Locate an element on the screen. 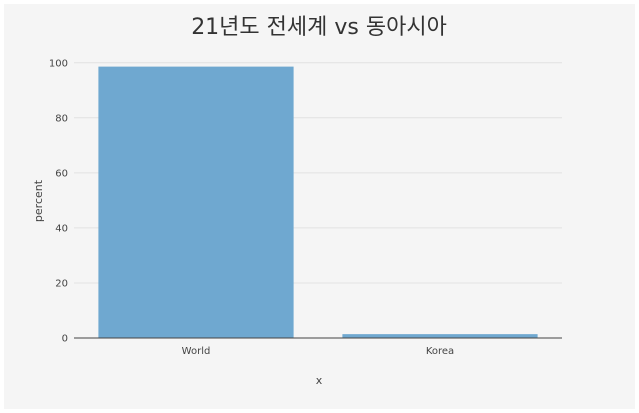 This screenshot has height=413, width=639. bar-korea is located at coordinates (440, 336).